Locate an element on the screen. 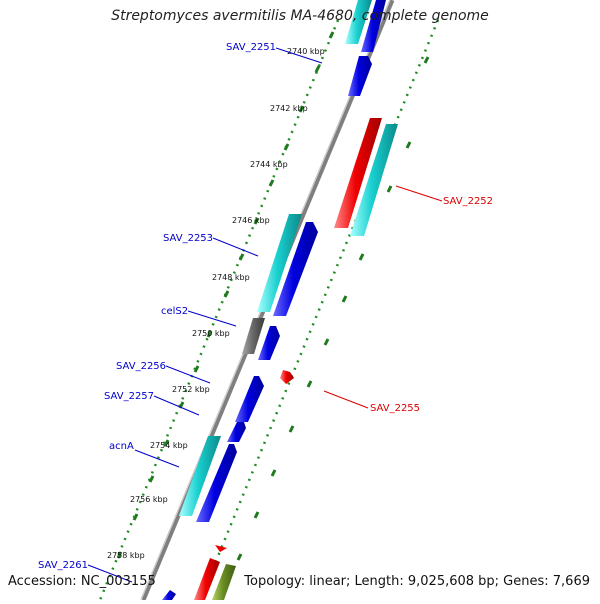 The width and height of the screenshot is (600, 604). gene-red-bottom is located at coordinates (207, 579).